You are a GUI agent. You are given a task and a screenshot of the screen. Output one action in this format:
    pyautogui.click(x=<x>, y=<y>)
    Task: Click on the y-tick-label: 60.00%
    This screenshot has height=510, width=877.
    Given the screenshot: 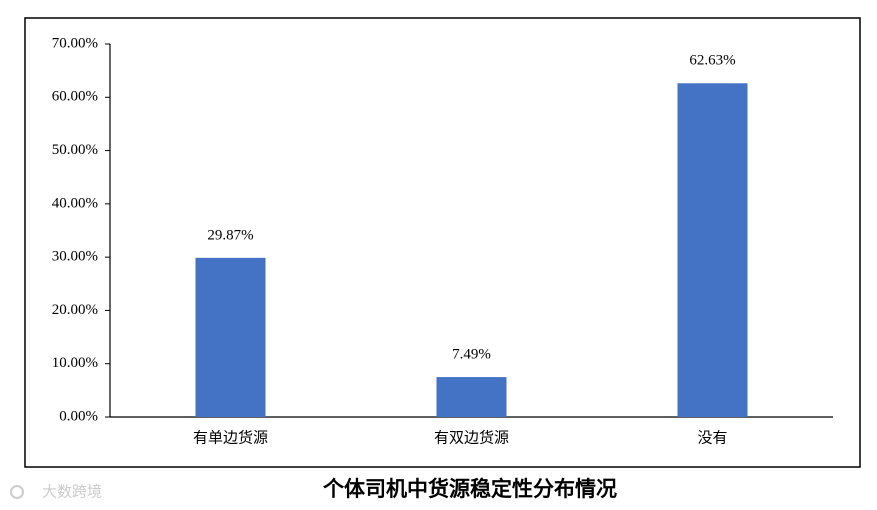 What is the action you would take?
    pyautogui.click(x=75, y=97)
    